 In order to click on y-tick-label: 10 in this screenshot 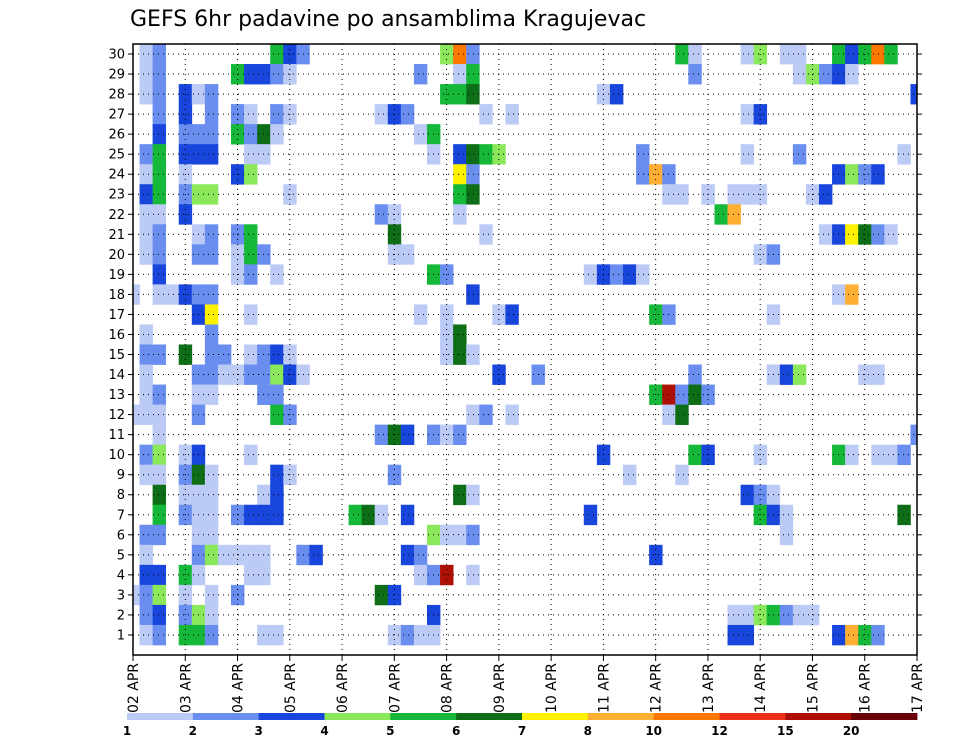, I will do `click(116, 455)`.